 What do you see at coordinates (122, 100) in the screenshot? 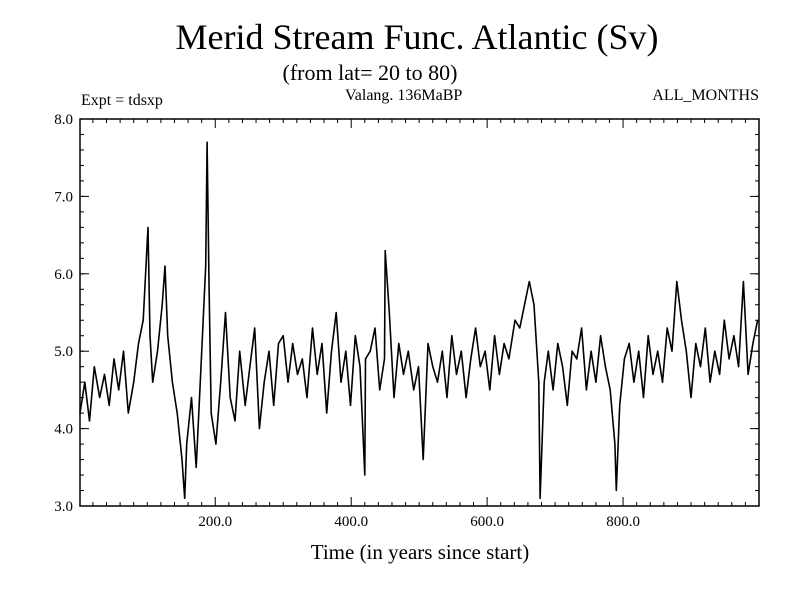
I see `experiment-label: Expt = tdsxp` at bounding box center [122, 100].